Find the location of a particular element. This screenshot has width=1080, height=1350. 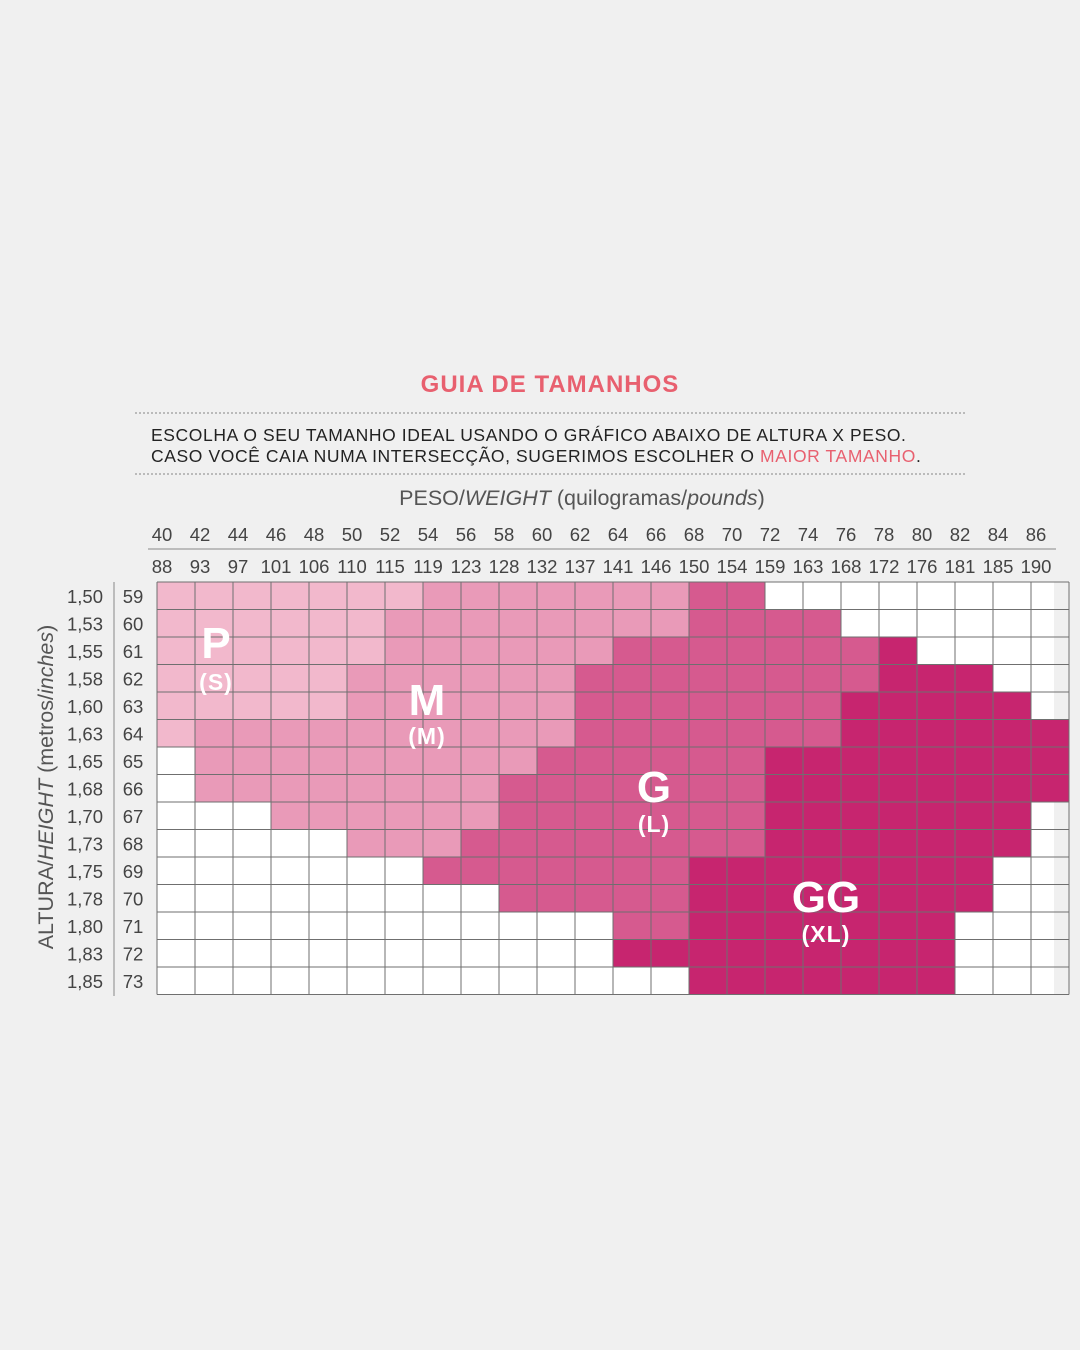

x-tick-lb: 181 is located at coordinates (960, 566).